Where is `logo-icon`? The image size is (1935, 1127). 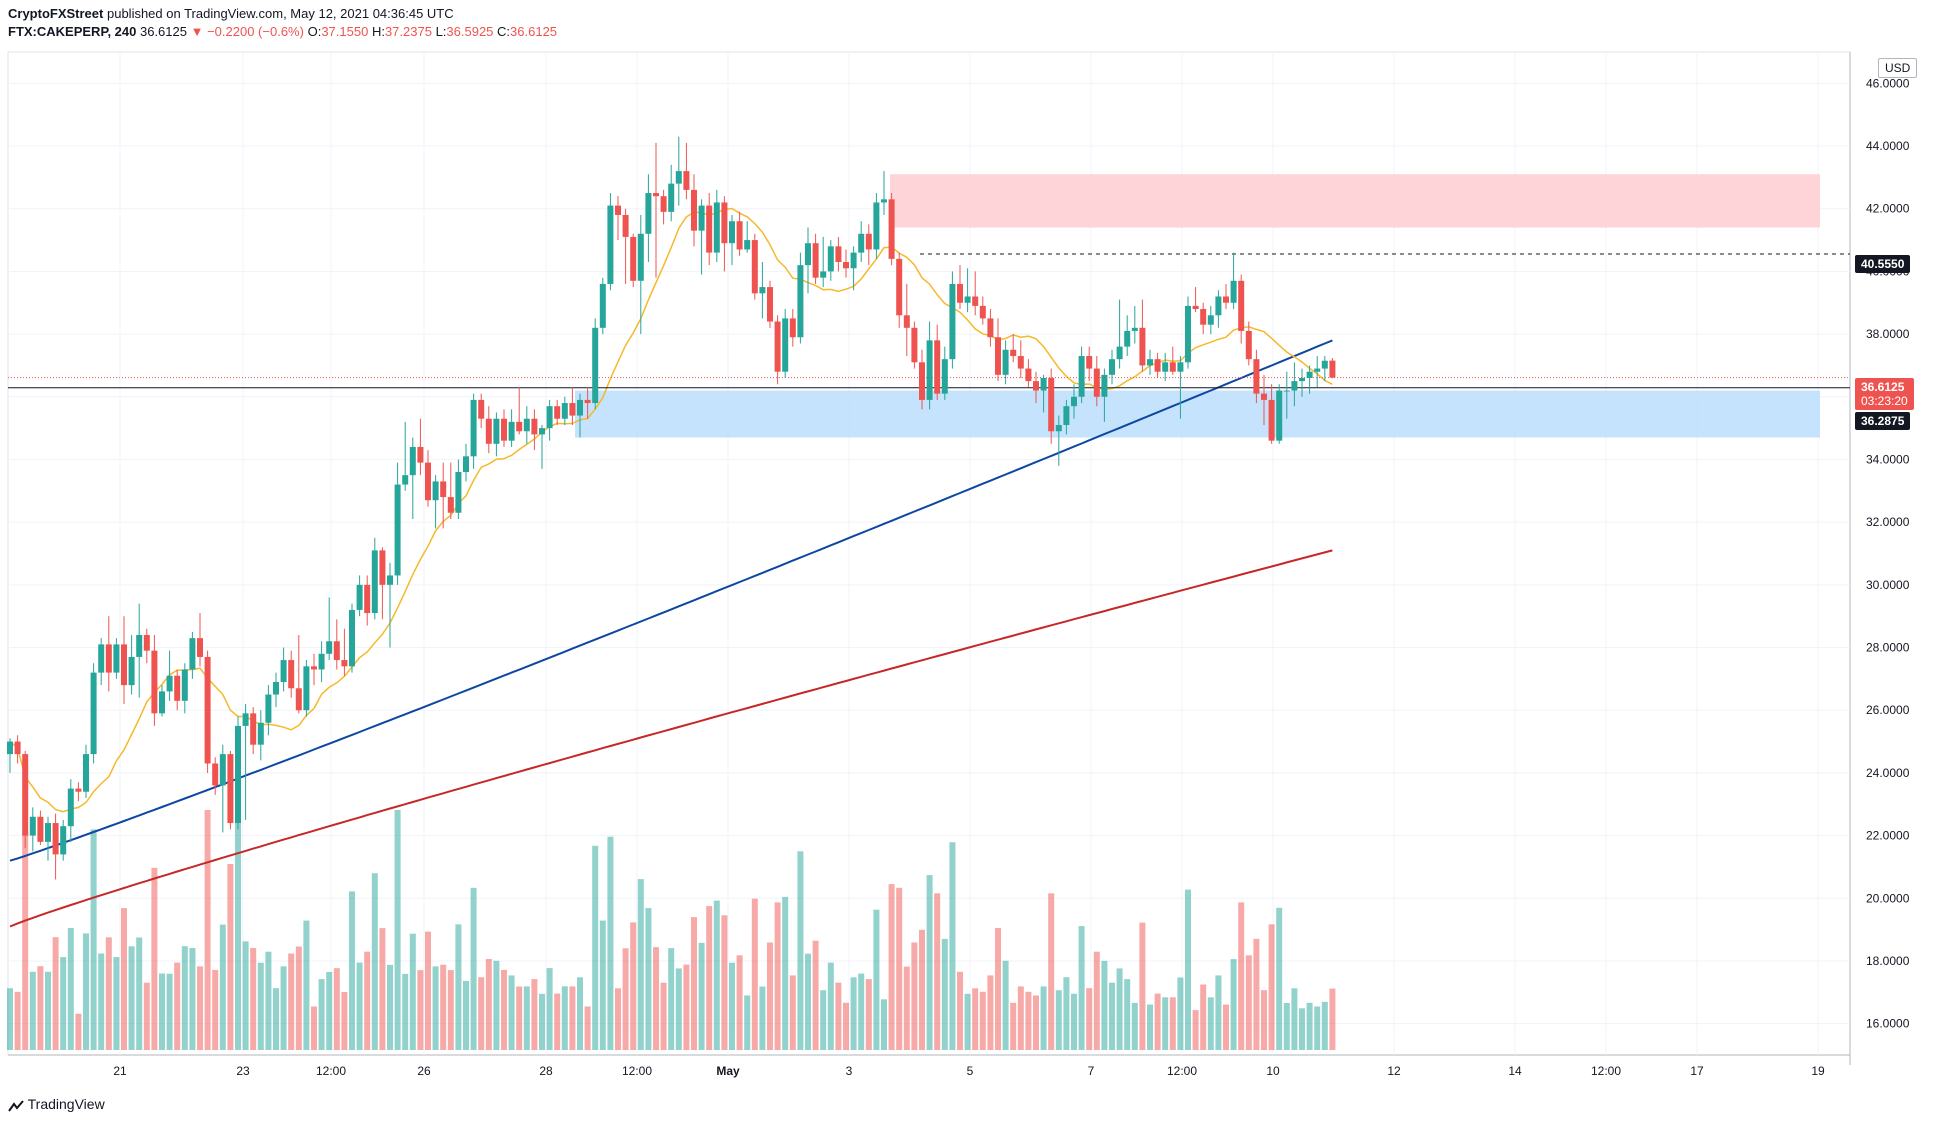
logo-icon is located at coordinates (16, 1105).